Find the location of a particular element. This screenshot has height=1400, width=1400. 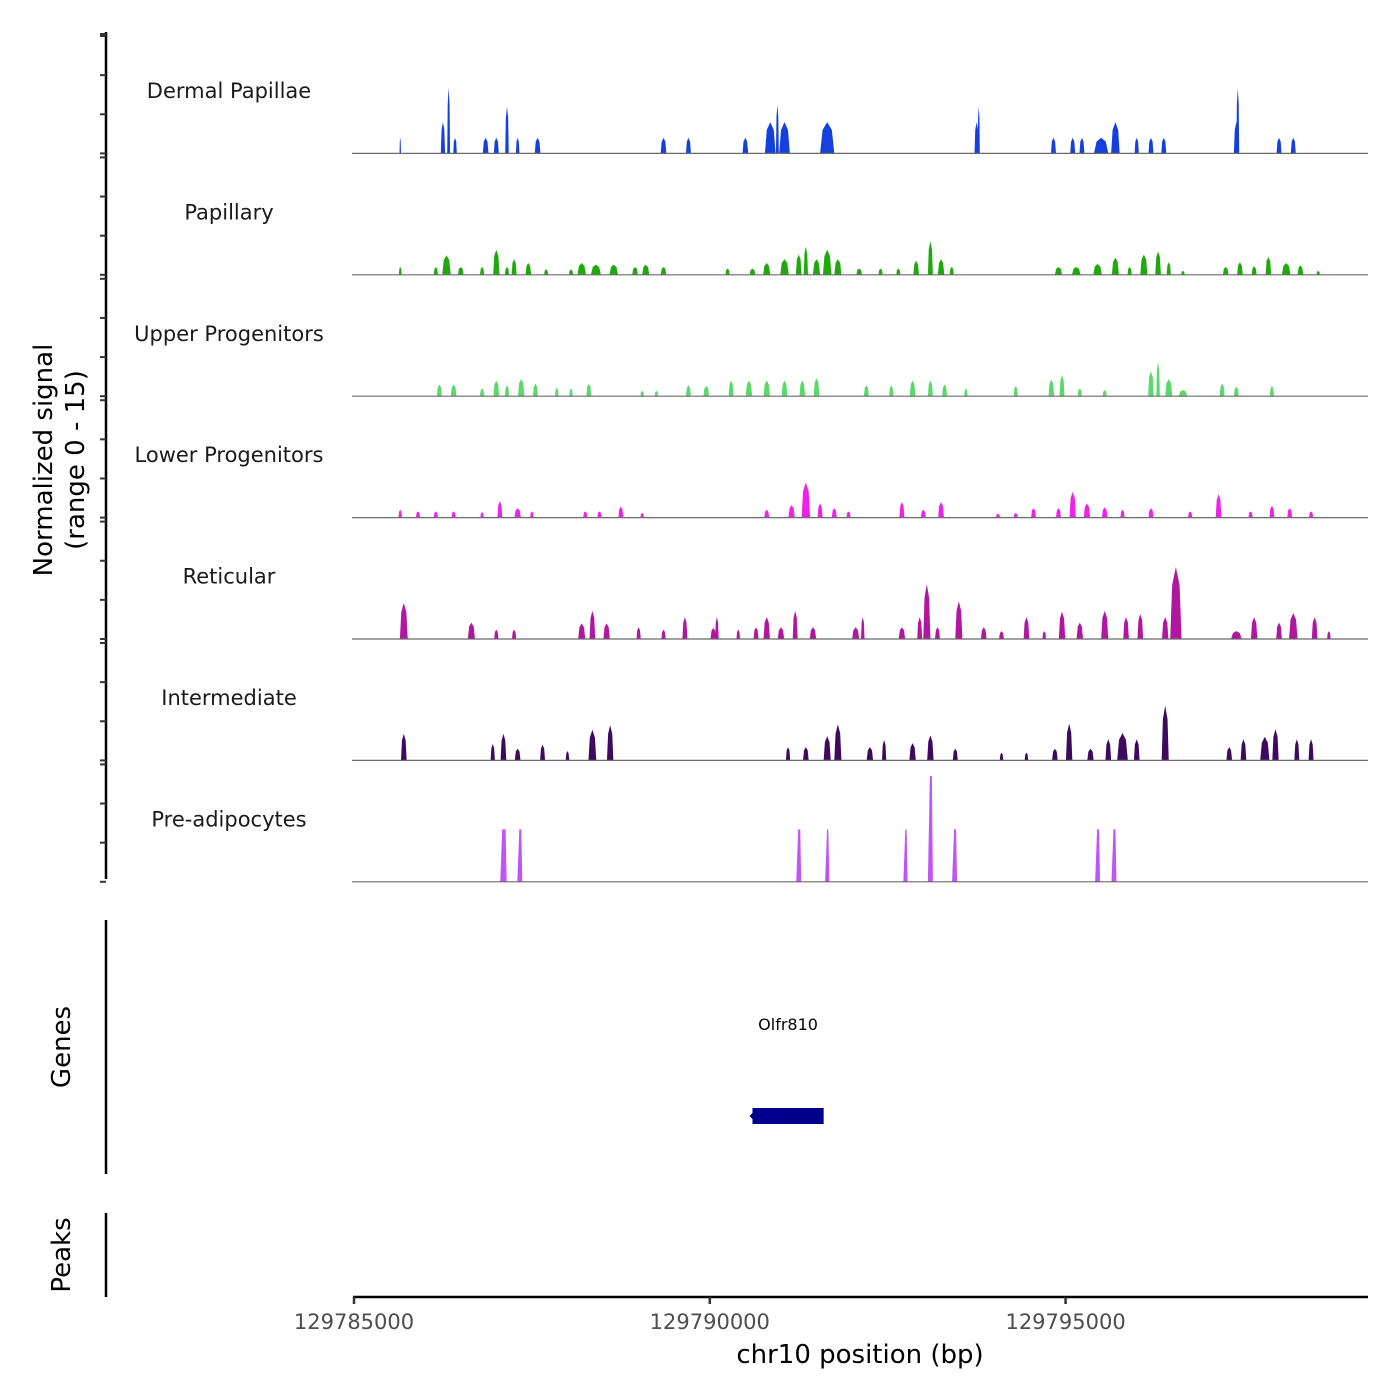

track-label: Lower Progenitors is located at coordinates (229, 455).